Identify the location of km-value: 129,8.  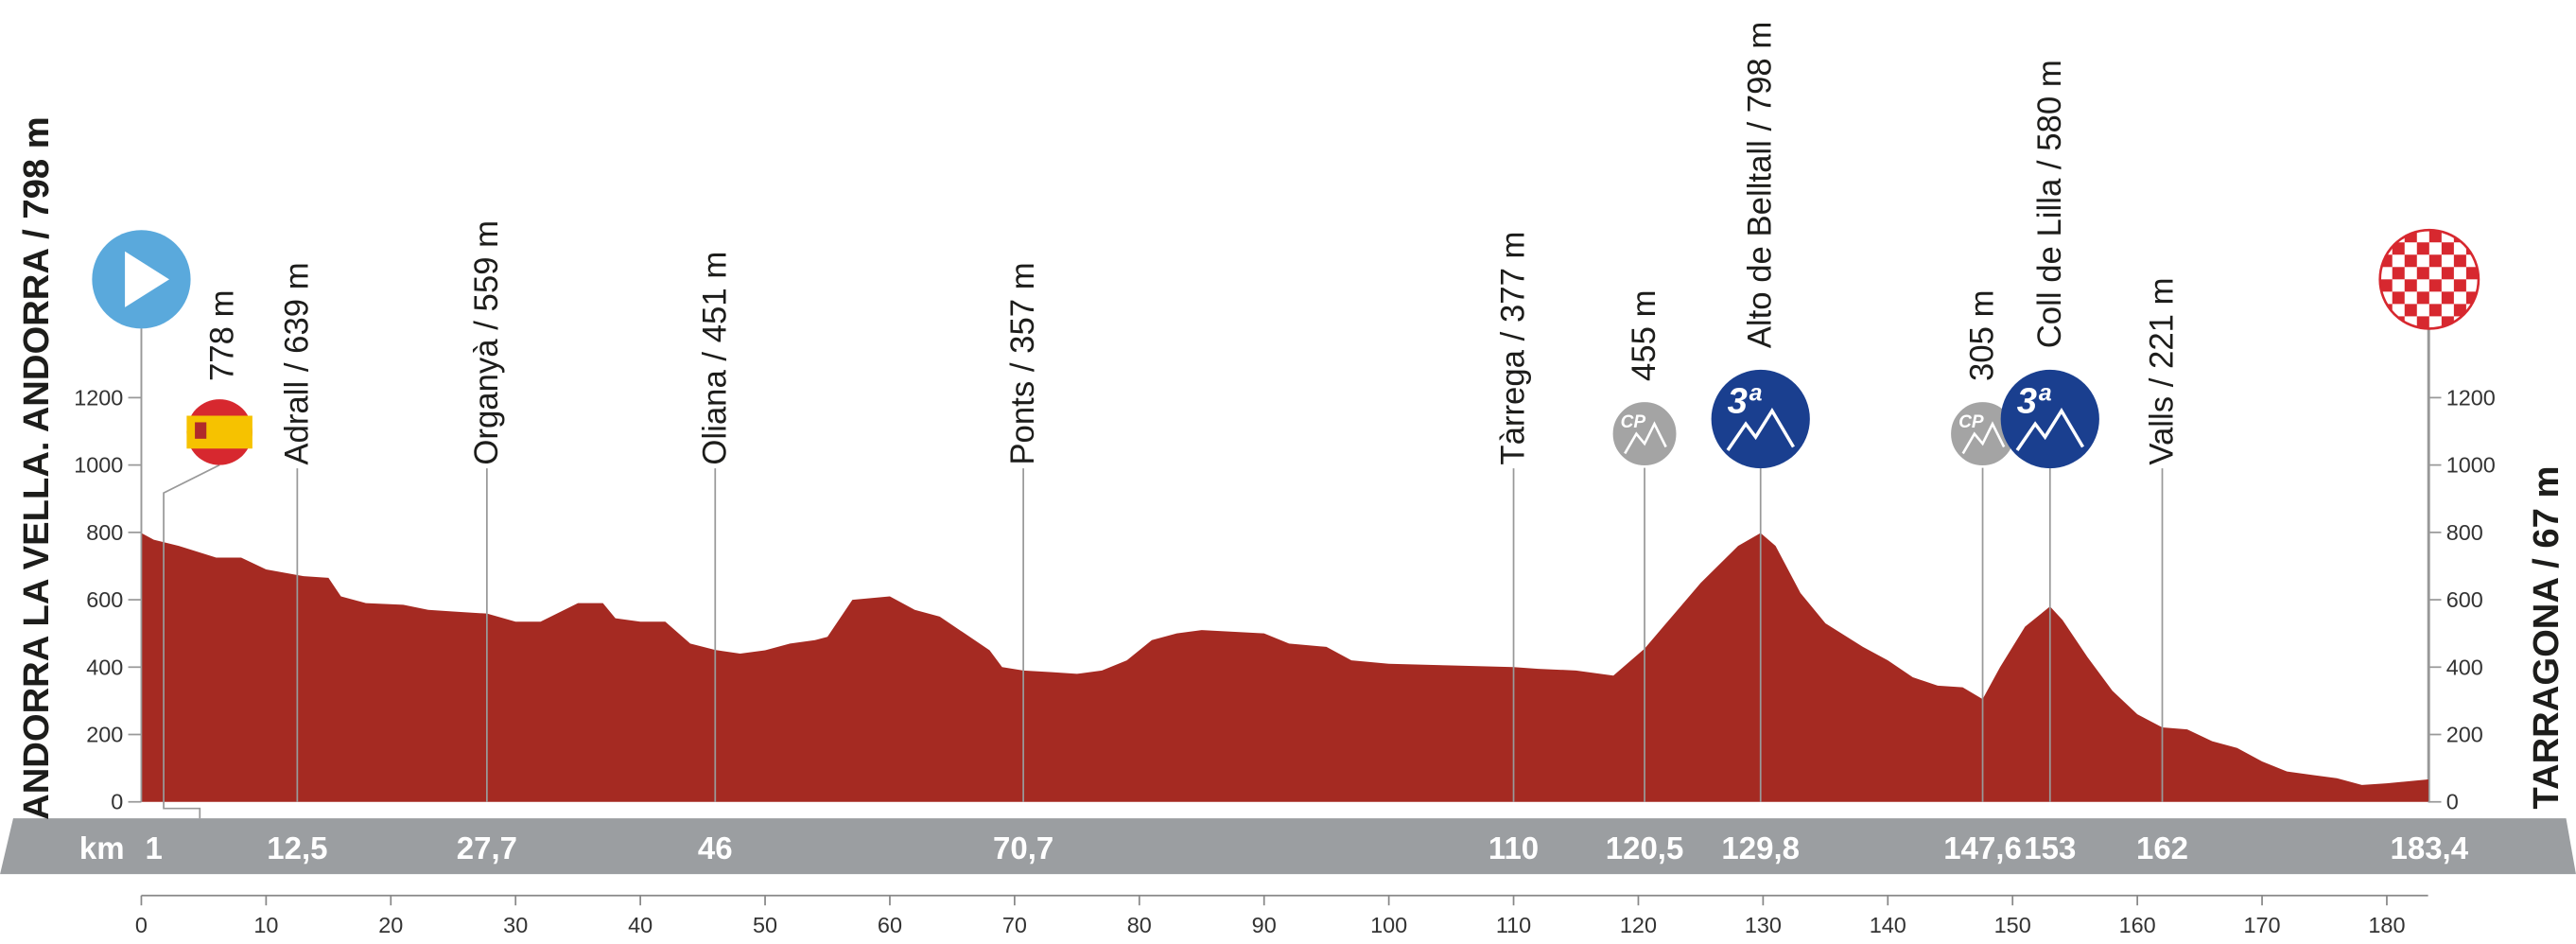
(1760, 847).